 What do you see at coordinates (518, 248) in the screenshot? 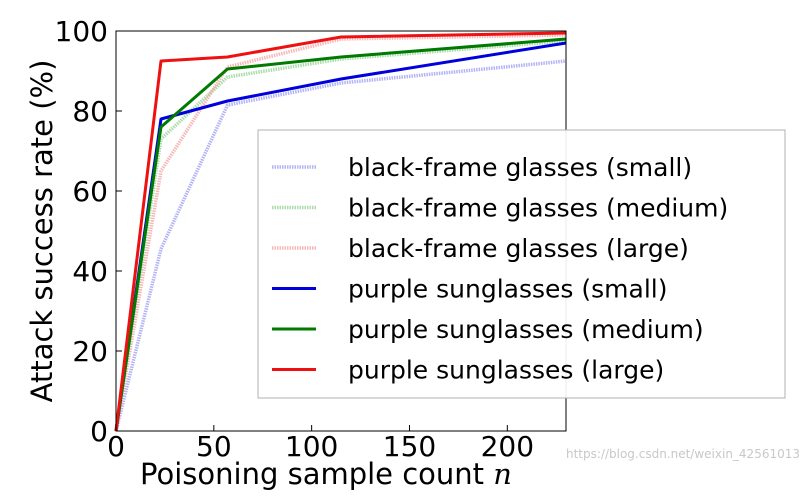
I see `legend-label: black-frame glasses (large)` at bounding box center [518, 248].